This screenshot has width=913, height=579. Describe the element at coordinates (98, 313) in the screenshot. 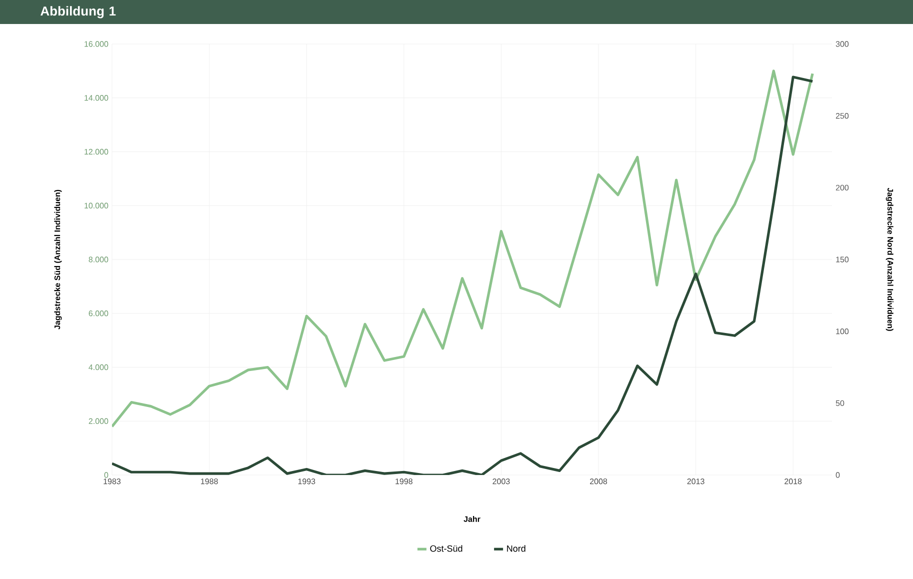

I see `y-tick-label: 6.000` at that location.